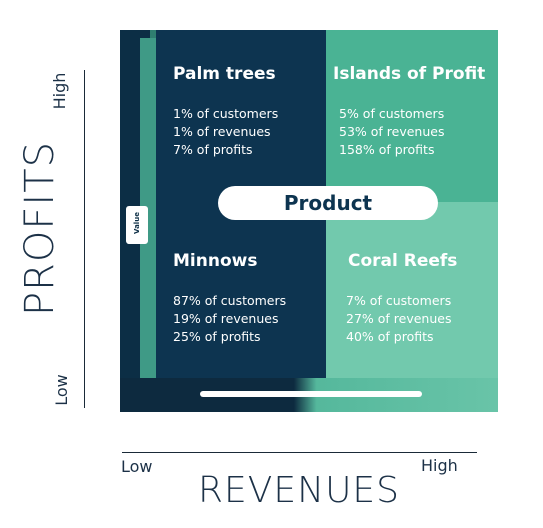 The width and height of the screenshot is (543, 528). I want to click on quadrant-title: Palm trees, so click(224, 74).